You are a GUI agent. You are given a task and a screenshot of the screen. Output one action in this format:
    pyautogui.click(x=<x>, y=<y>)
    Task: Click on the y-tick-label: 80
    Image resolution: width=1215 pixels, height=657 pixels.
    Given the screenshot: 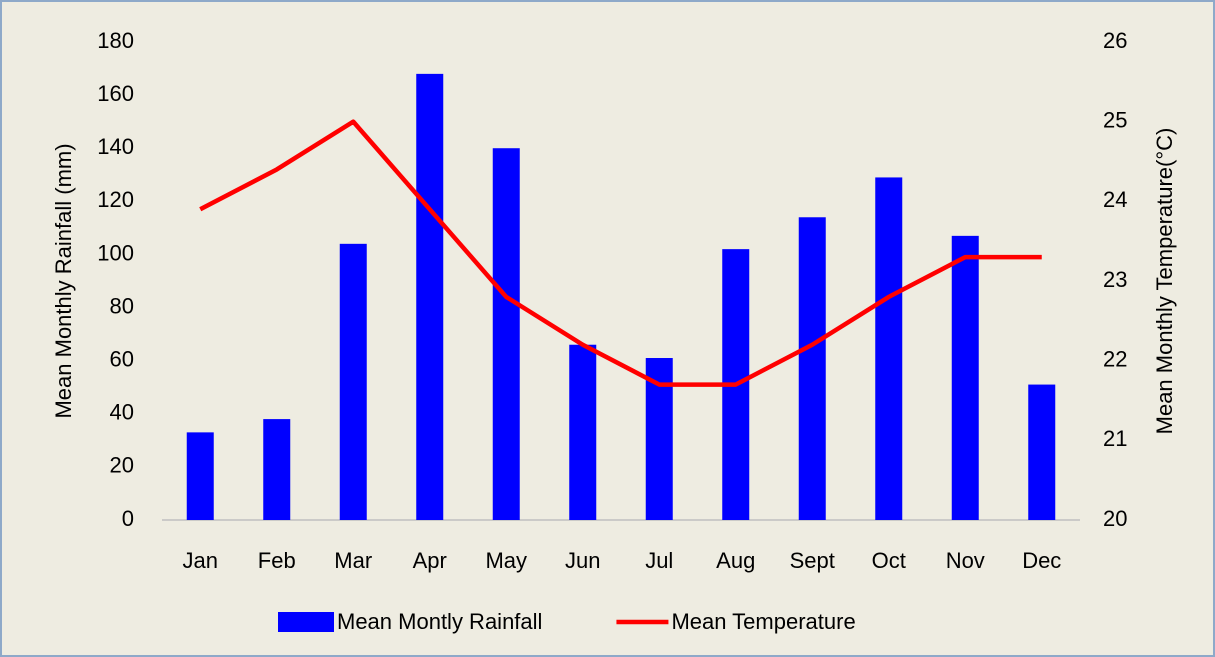 What is the action you would take?
    pyautogui.click(x=122, y=305)
    